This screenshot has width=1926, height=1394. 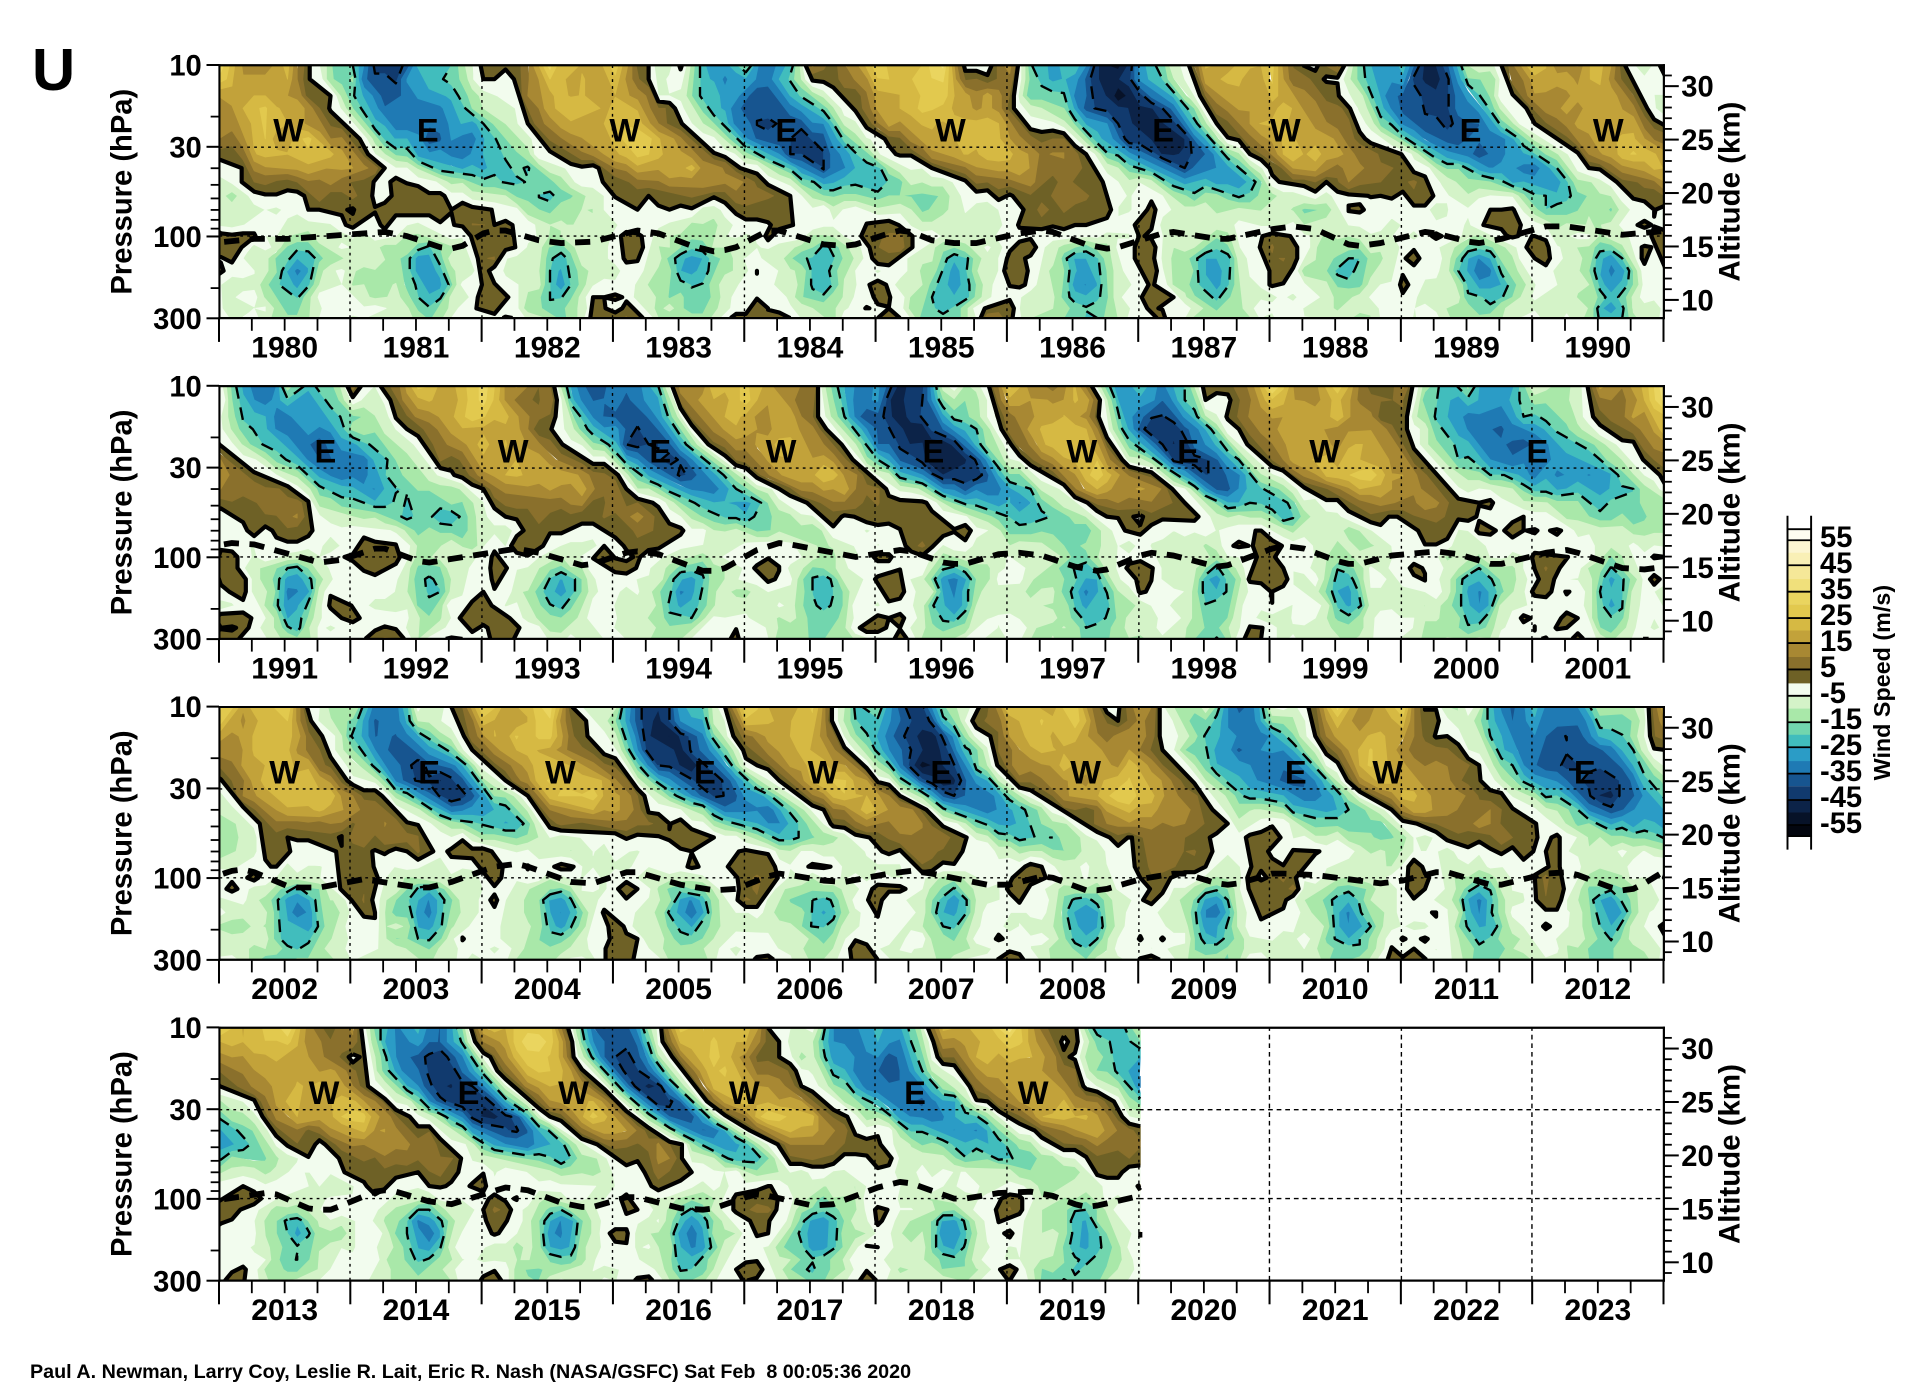 What do you see at coordinates (1597, 1310) in the screenshot?
I see `svg-text: 2023` at bounding box center [1597, 1310].